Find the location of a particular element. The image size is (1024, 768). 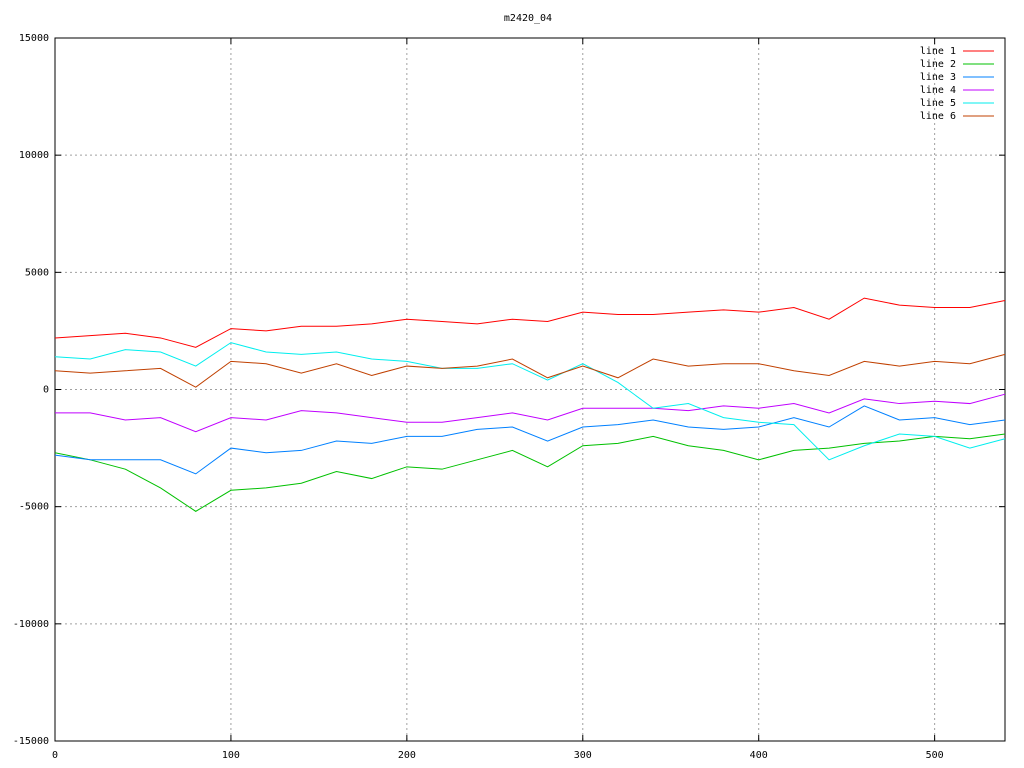

legend-label: line 2 is located at coordinates (938, 64).